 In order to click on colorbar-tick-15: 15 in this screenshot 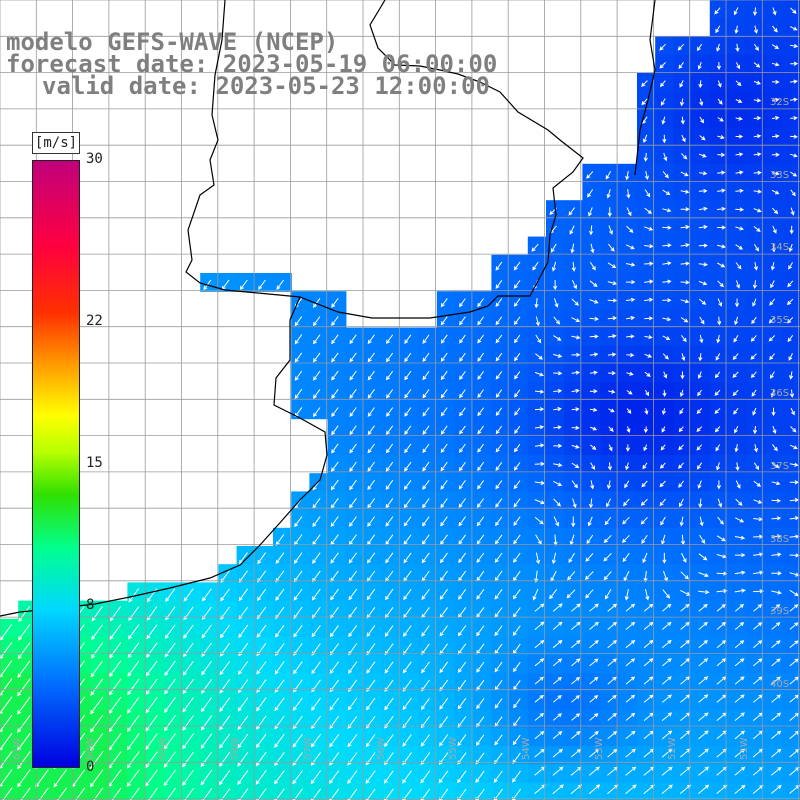, I will do `click(94, 463)`.